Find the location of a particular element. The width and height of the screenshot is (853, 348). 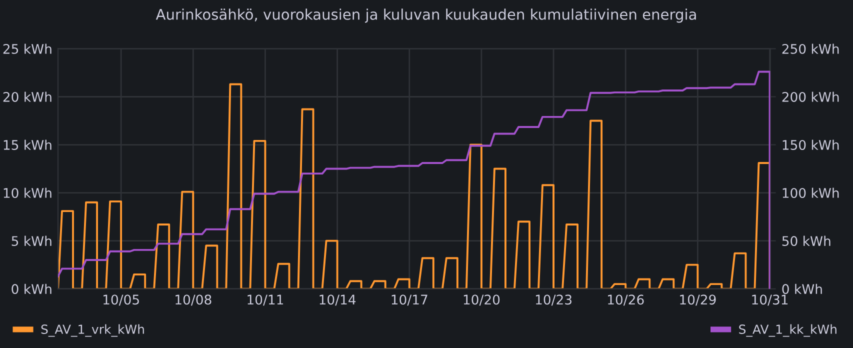

x-tick-label: 10/08 is located at coordinates (194, 300).